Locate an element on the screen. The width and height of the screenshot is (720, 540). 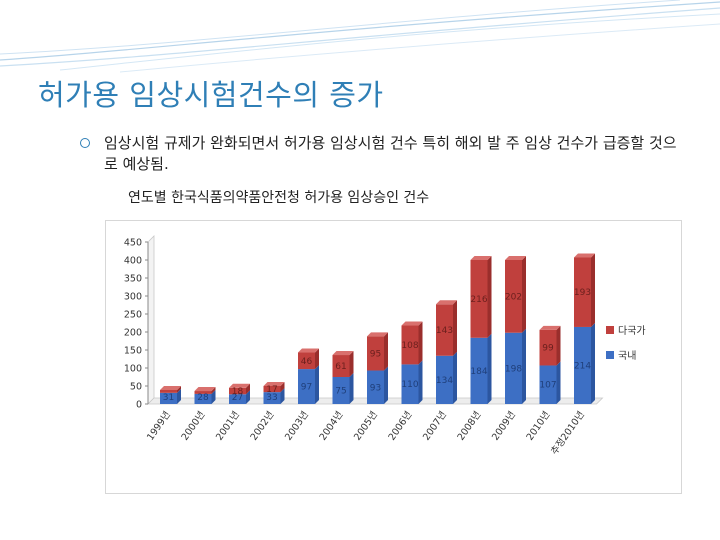
bullet-circle-icon is located at coordinates (85, 143).